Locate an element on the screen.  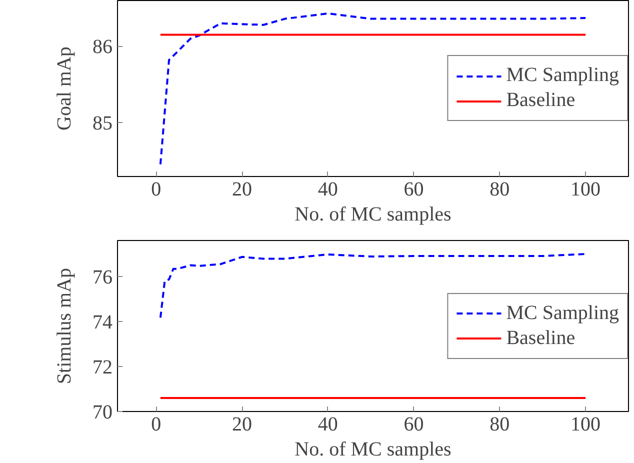
y-axis-title: Stimulus mAp is located at coordinates (65, 326).